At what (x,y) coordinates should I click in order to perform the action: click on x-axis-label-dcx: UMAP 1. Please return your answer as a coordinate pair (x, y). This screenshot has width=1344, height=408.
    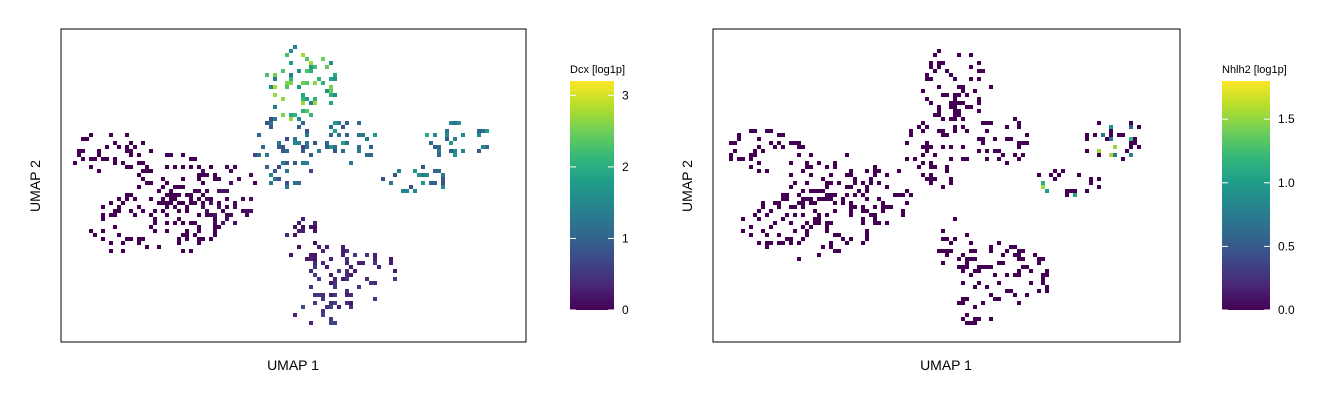
    Looking at the image, I should click on (293, 365).